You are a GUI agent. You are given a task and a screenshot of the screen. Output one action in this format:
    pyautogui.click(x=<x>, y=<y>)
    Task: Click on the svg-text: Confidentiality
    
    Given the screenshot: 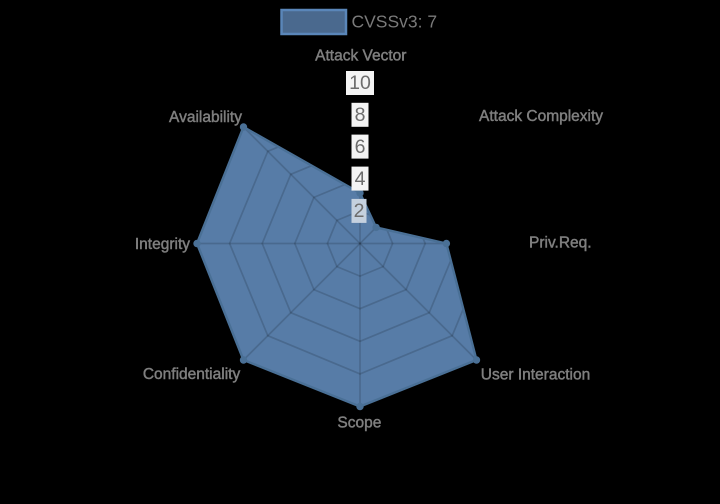 What is the action you would take?
    pyautogui.click(x=192, y=374)
    